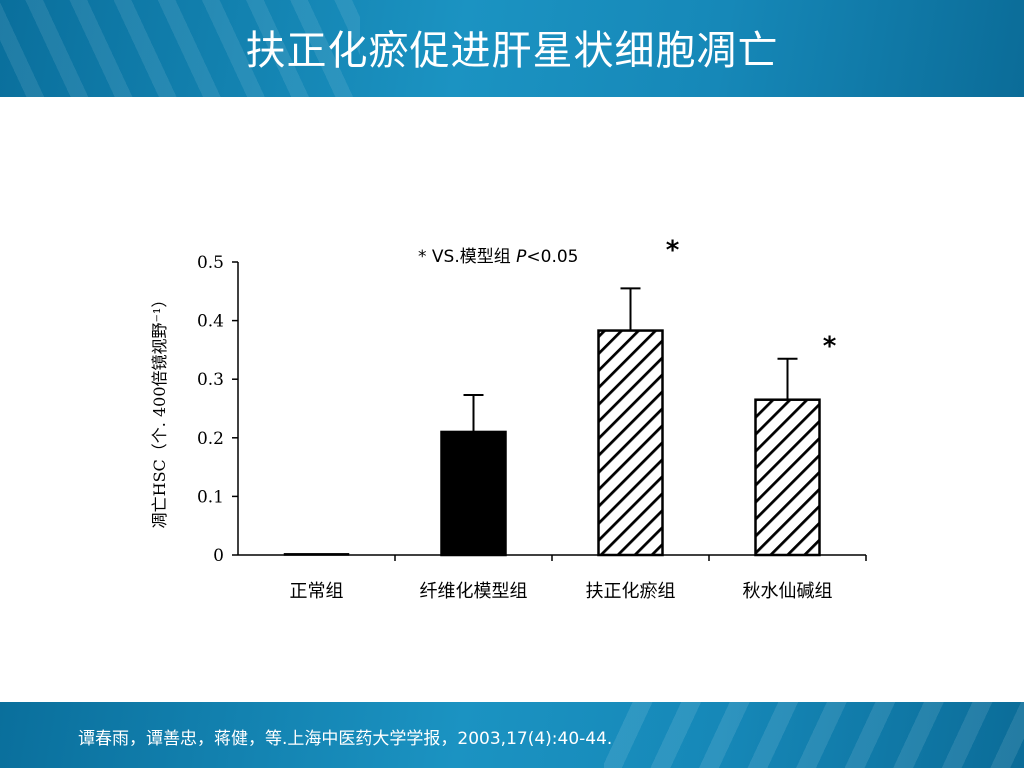  Describe the element at coordinates (210, 497) in the screenshot. I see `y-tick-label: 0.1` at that location.